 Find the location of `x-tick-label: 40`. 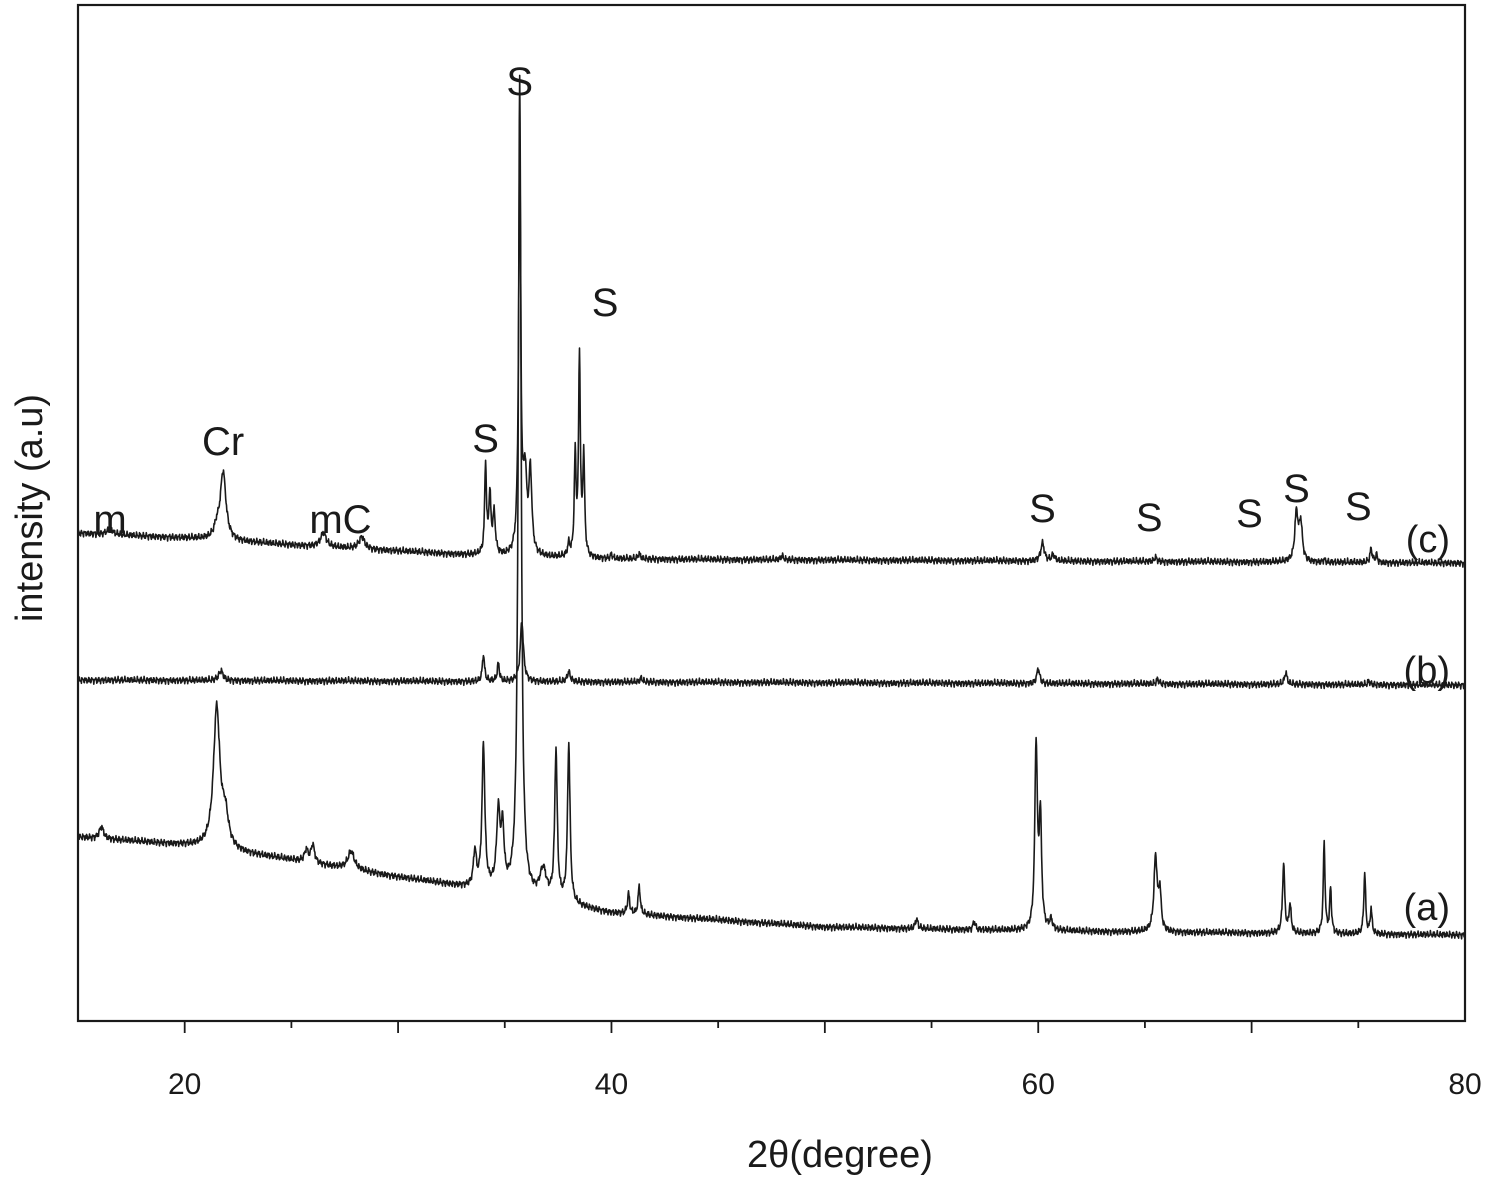

x-tick-label: 40 is located at coordinates (611, 1084).